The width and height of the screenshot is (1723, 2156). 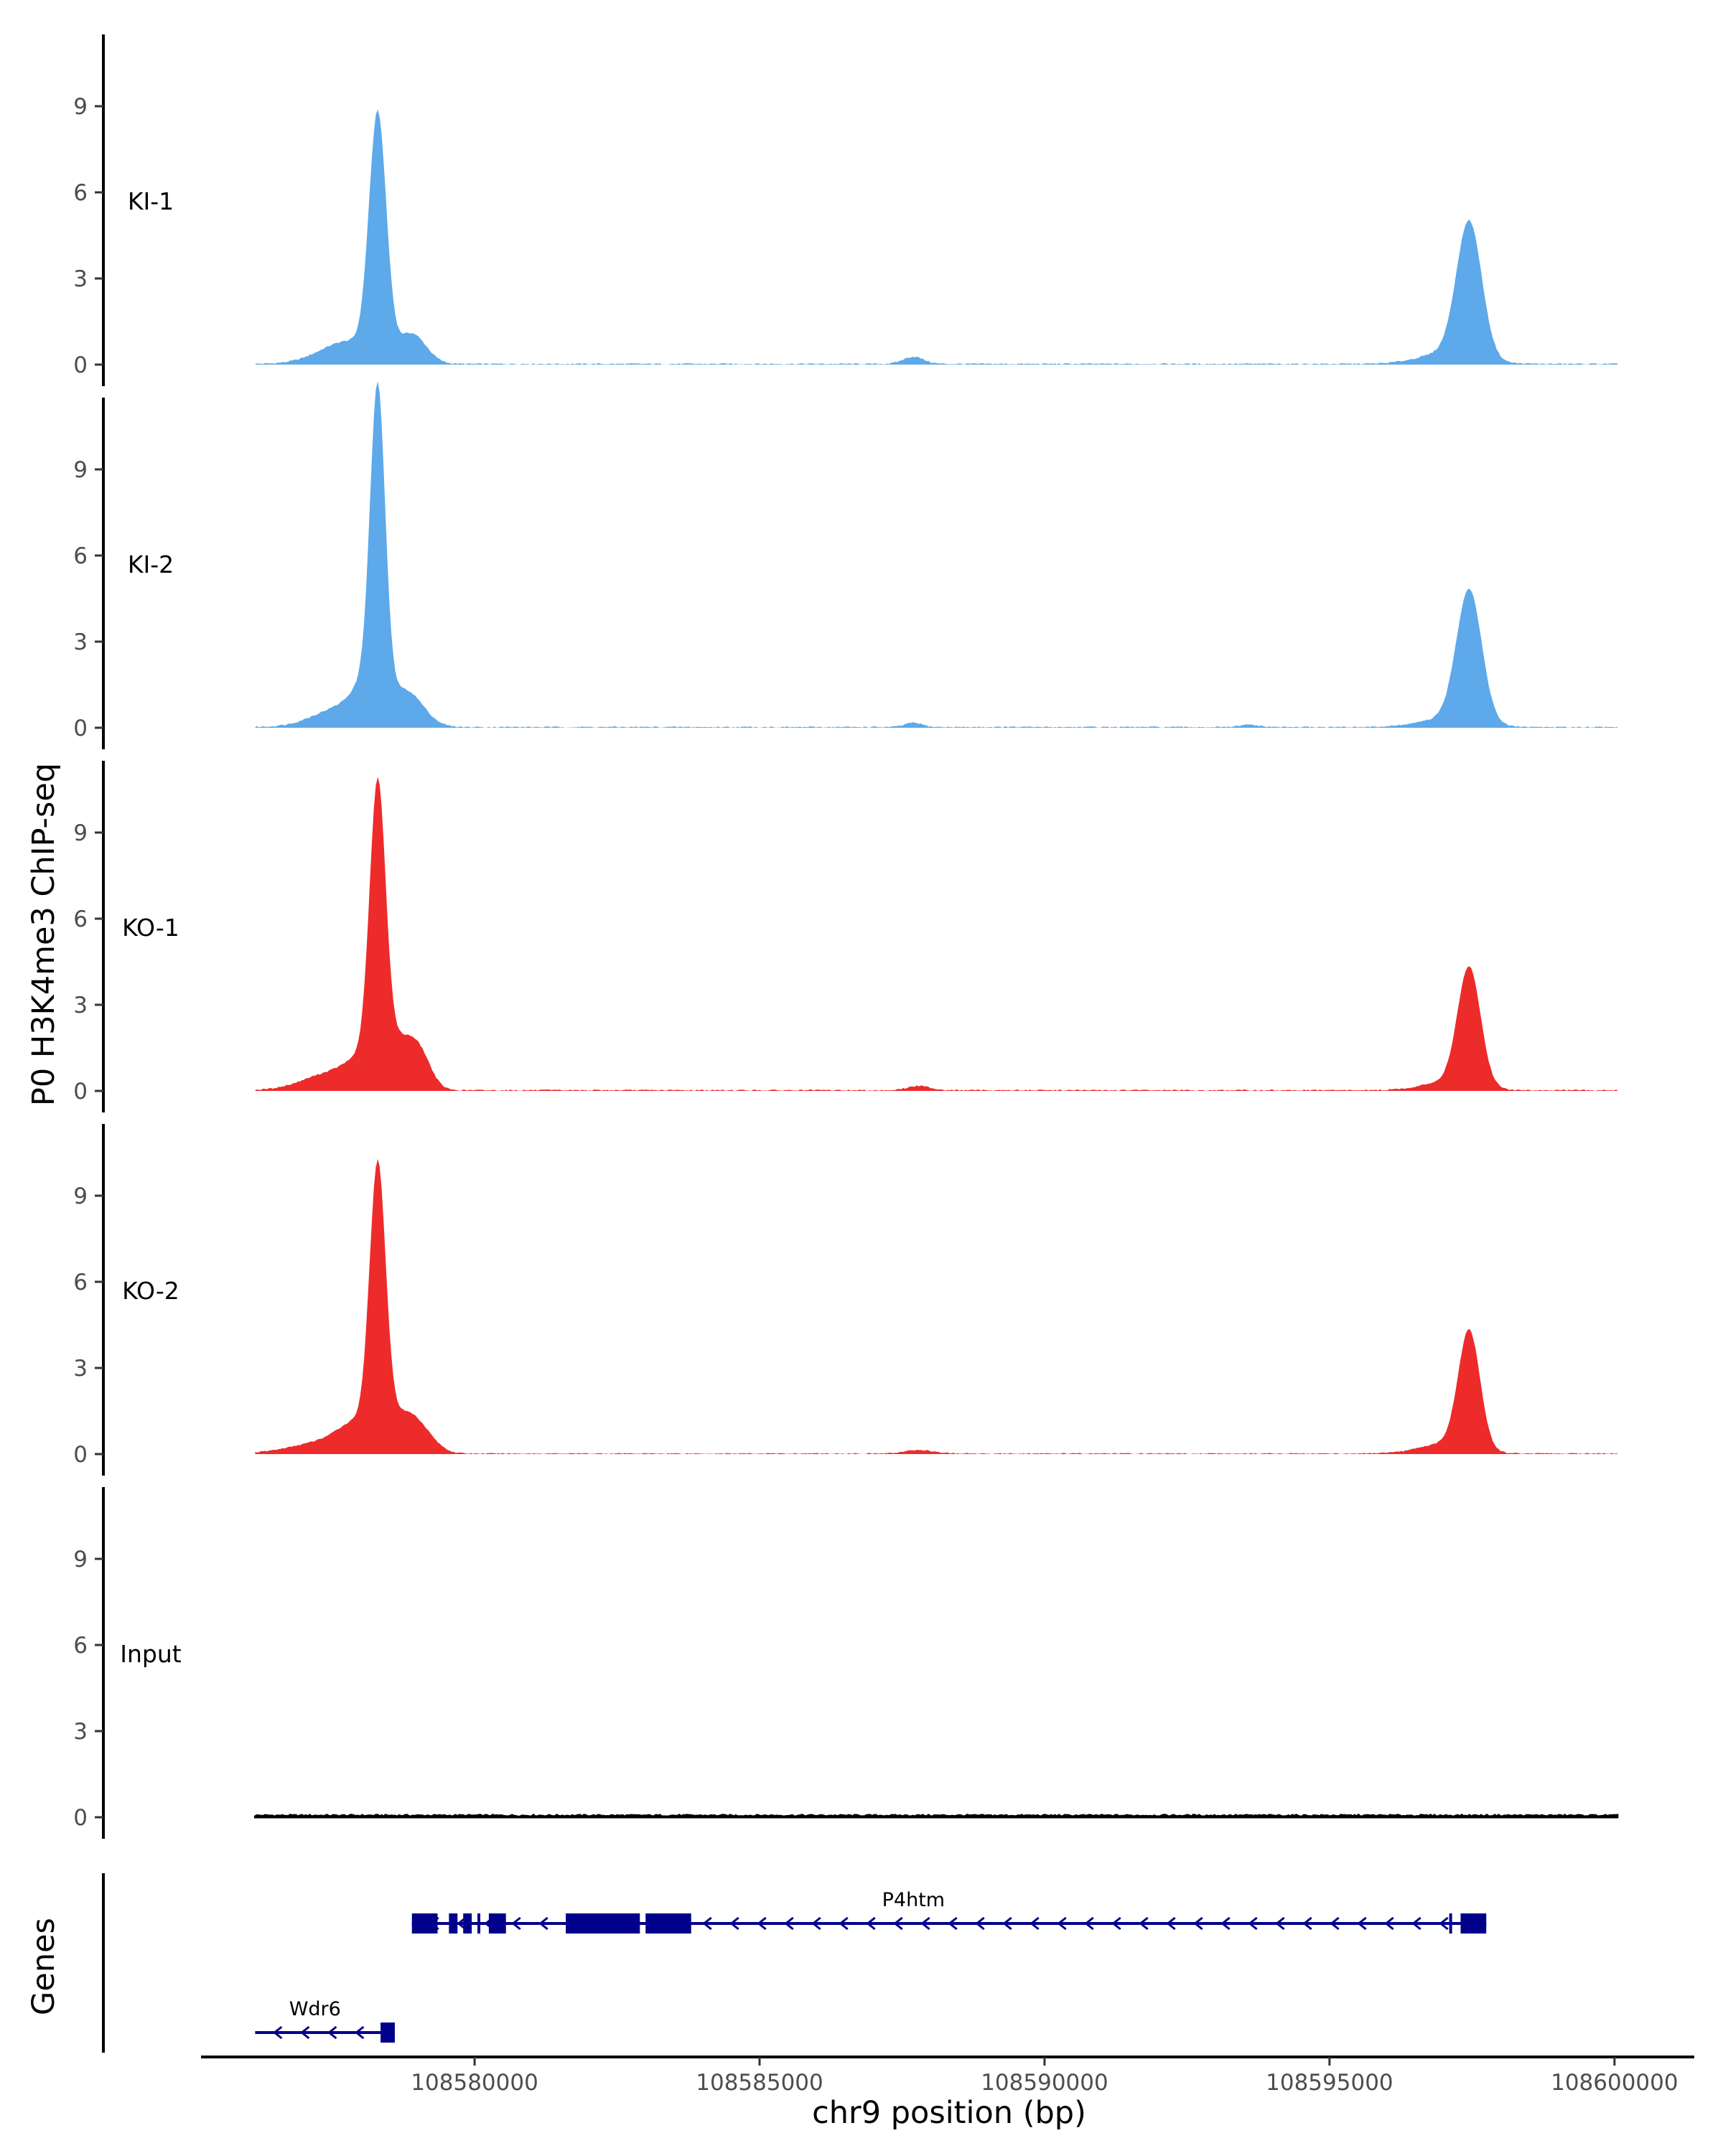 I want to click on track-label: KO-2, so click(x=150, y=1291).